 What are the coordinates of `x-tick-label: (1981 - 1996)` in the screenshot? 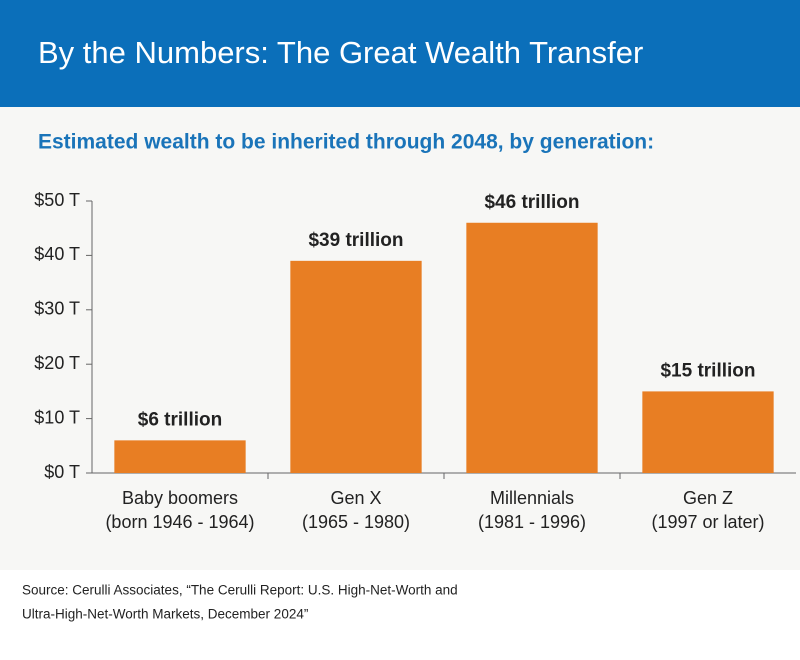 It's located at (532, 522).